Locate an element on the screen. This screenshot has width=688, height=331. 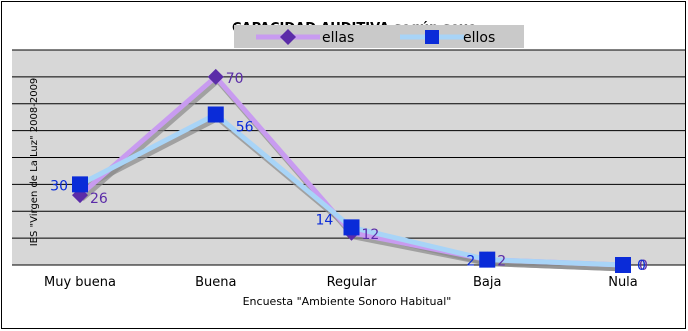
legend: ellas ellos is located at coordinates (379, 36).